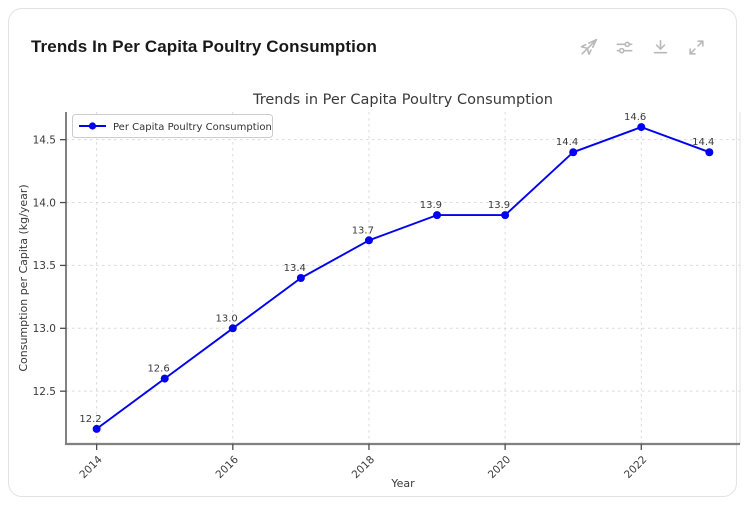  What do you see at coordinates (635, 467) in the screenshot?
I see `x-tick-label: 2022` at bounding box center [635, 467].